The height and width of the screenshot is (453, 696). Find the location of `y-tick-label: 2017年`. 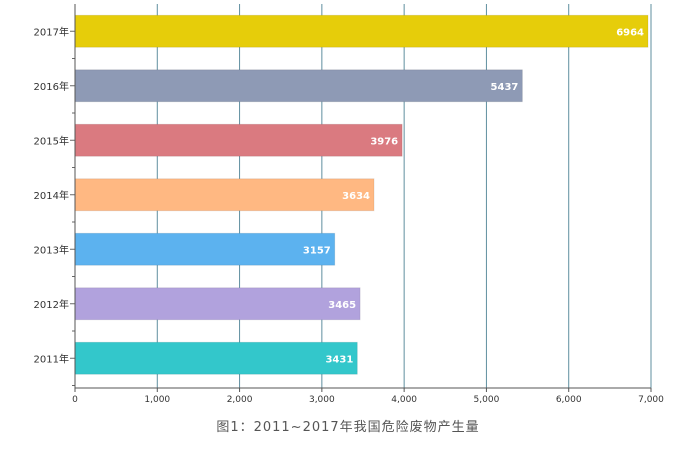

y-tick-label: 2017年 is located at coordinates (51, 31).